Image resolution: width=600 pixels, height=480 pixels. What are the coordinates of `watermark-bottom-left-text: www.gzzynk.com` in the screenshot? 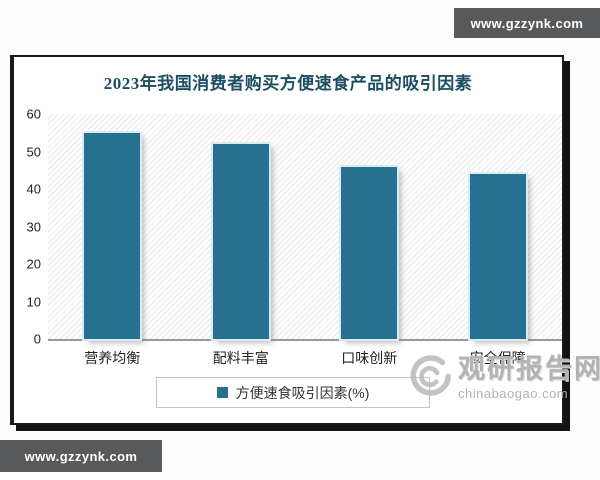 It's located at (81, 456).